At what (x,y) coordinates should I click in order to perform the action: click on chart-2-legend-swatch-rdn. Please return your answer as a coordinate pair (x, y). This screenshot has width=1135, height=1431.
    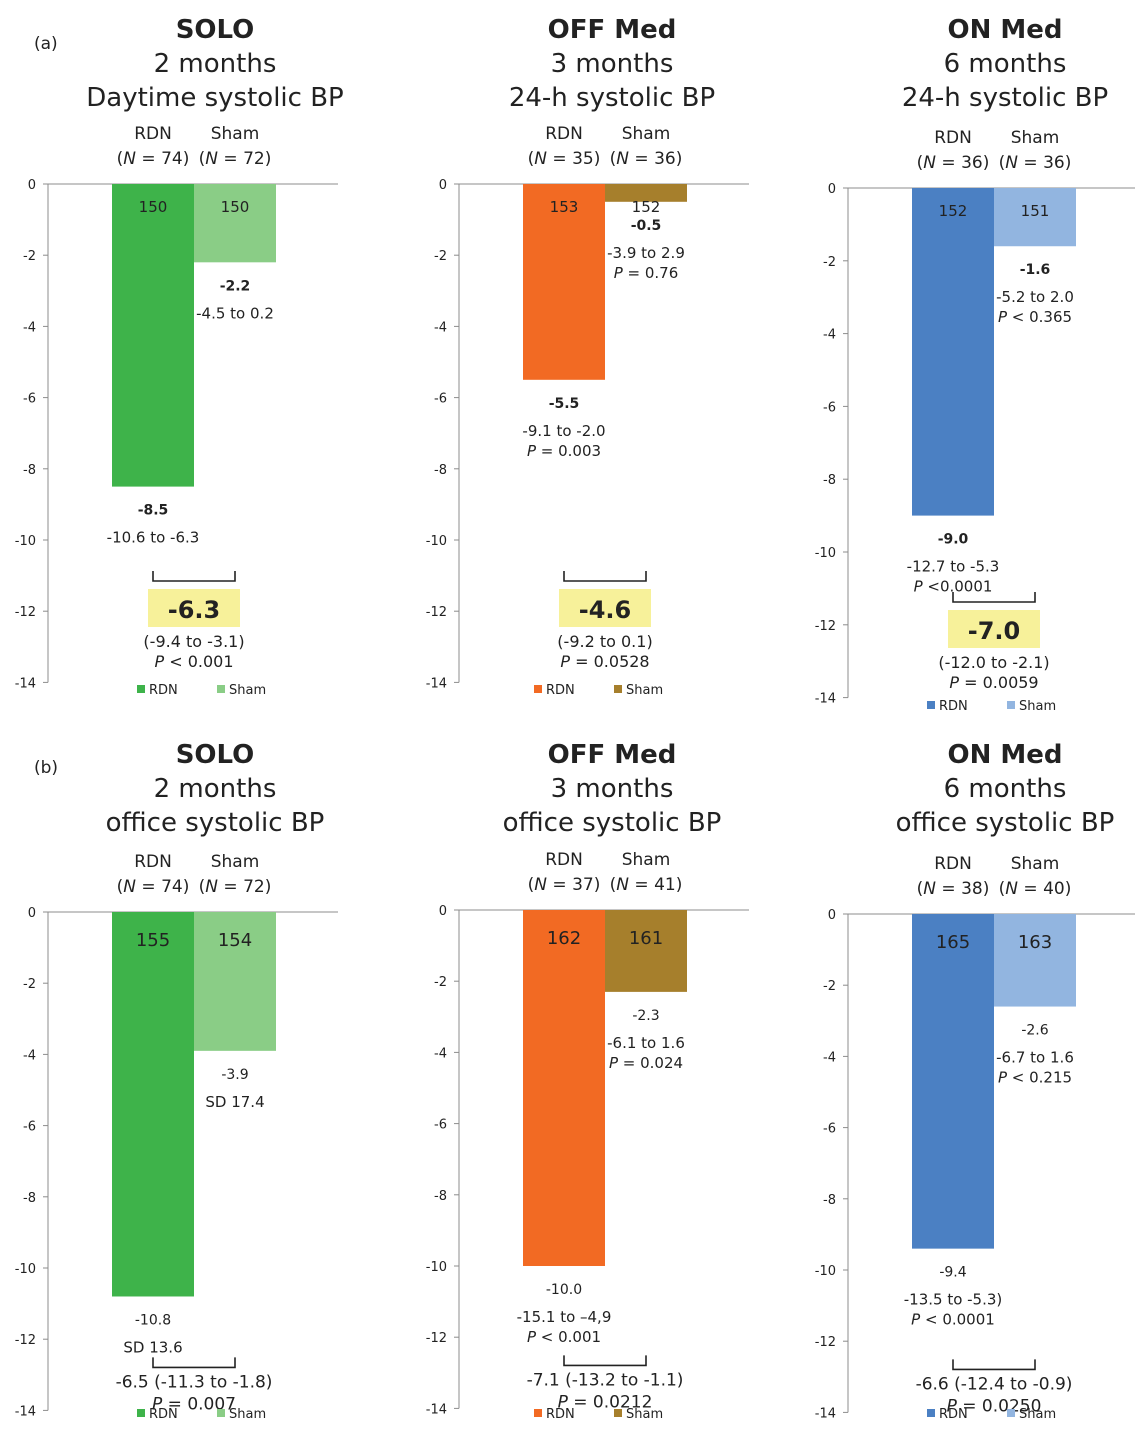
    Looking at the image, I should click on (538, 689).